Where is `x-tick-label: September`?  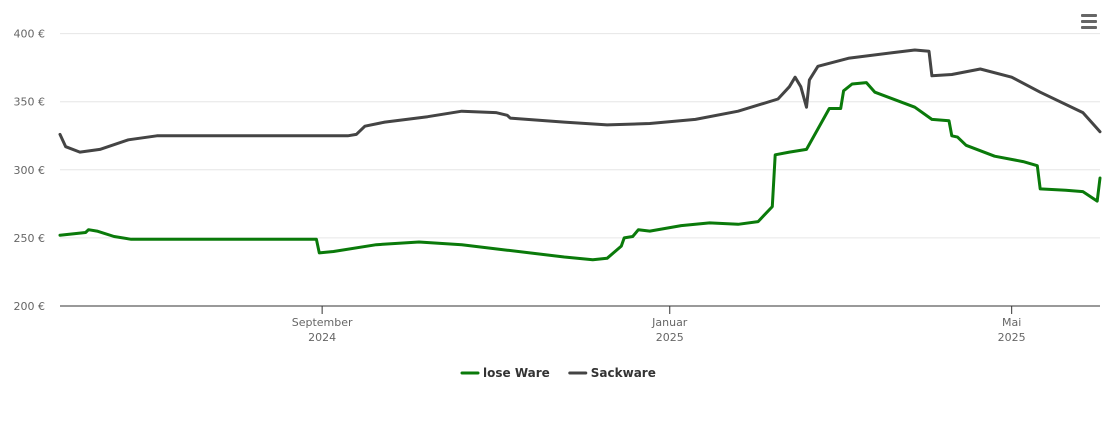 x-tick-label: September is located at coordinates (322, 322).